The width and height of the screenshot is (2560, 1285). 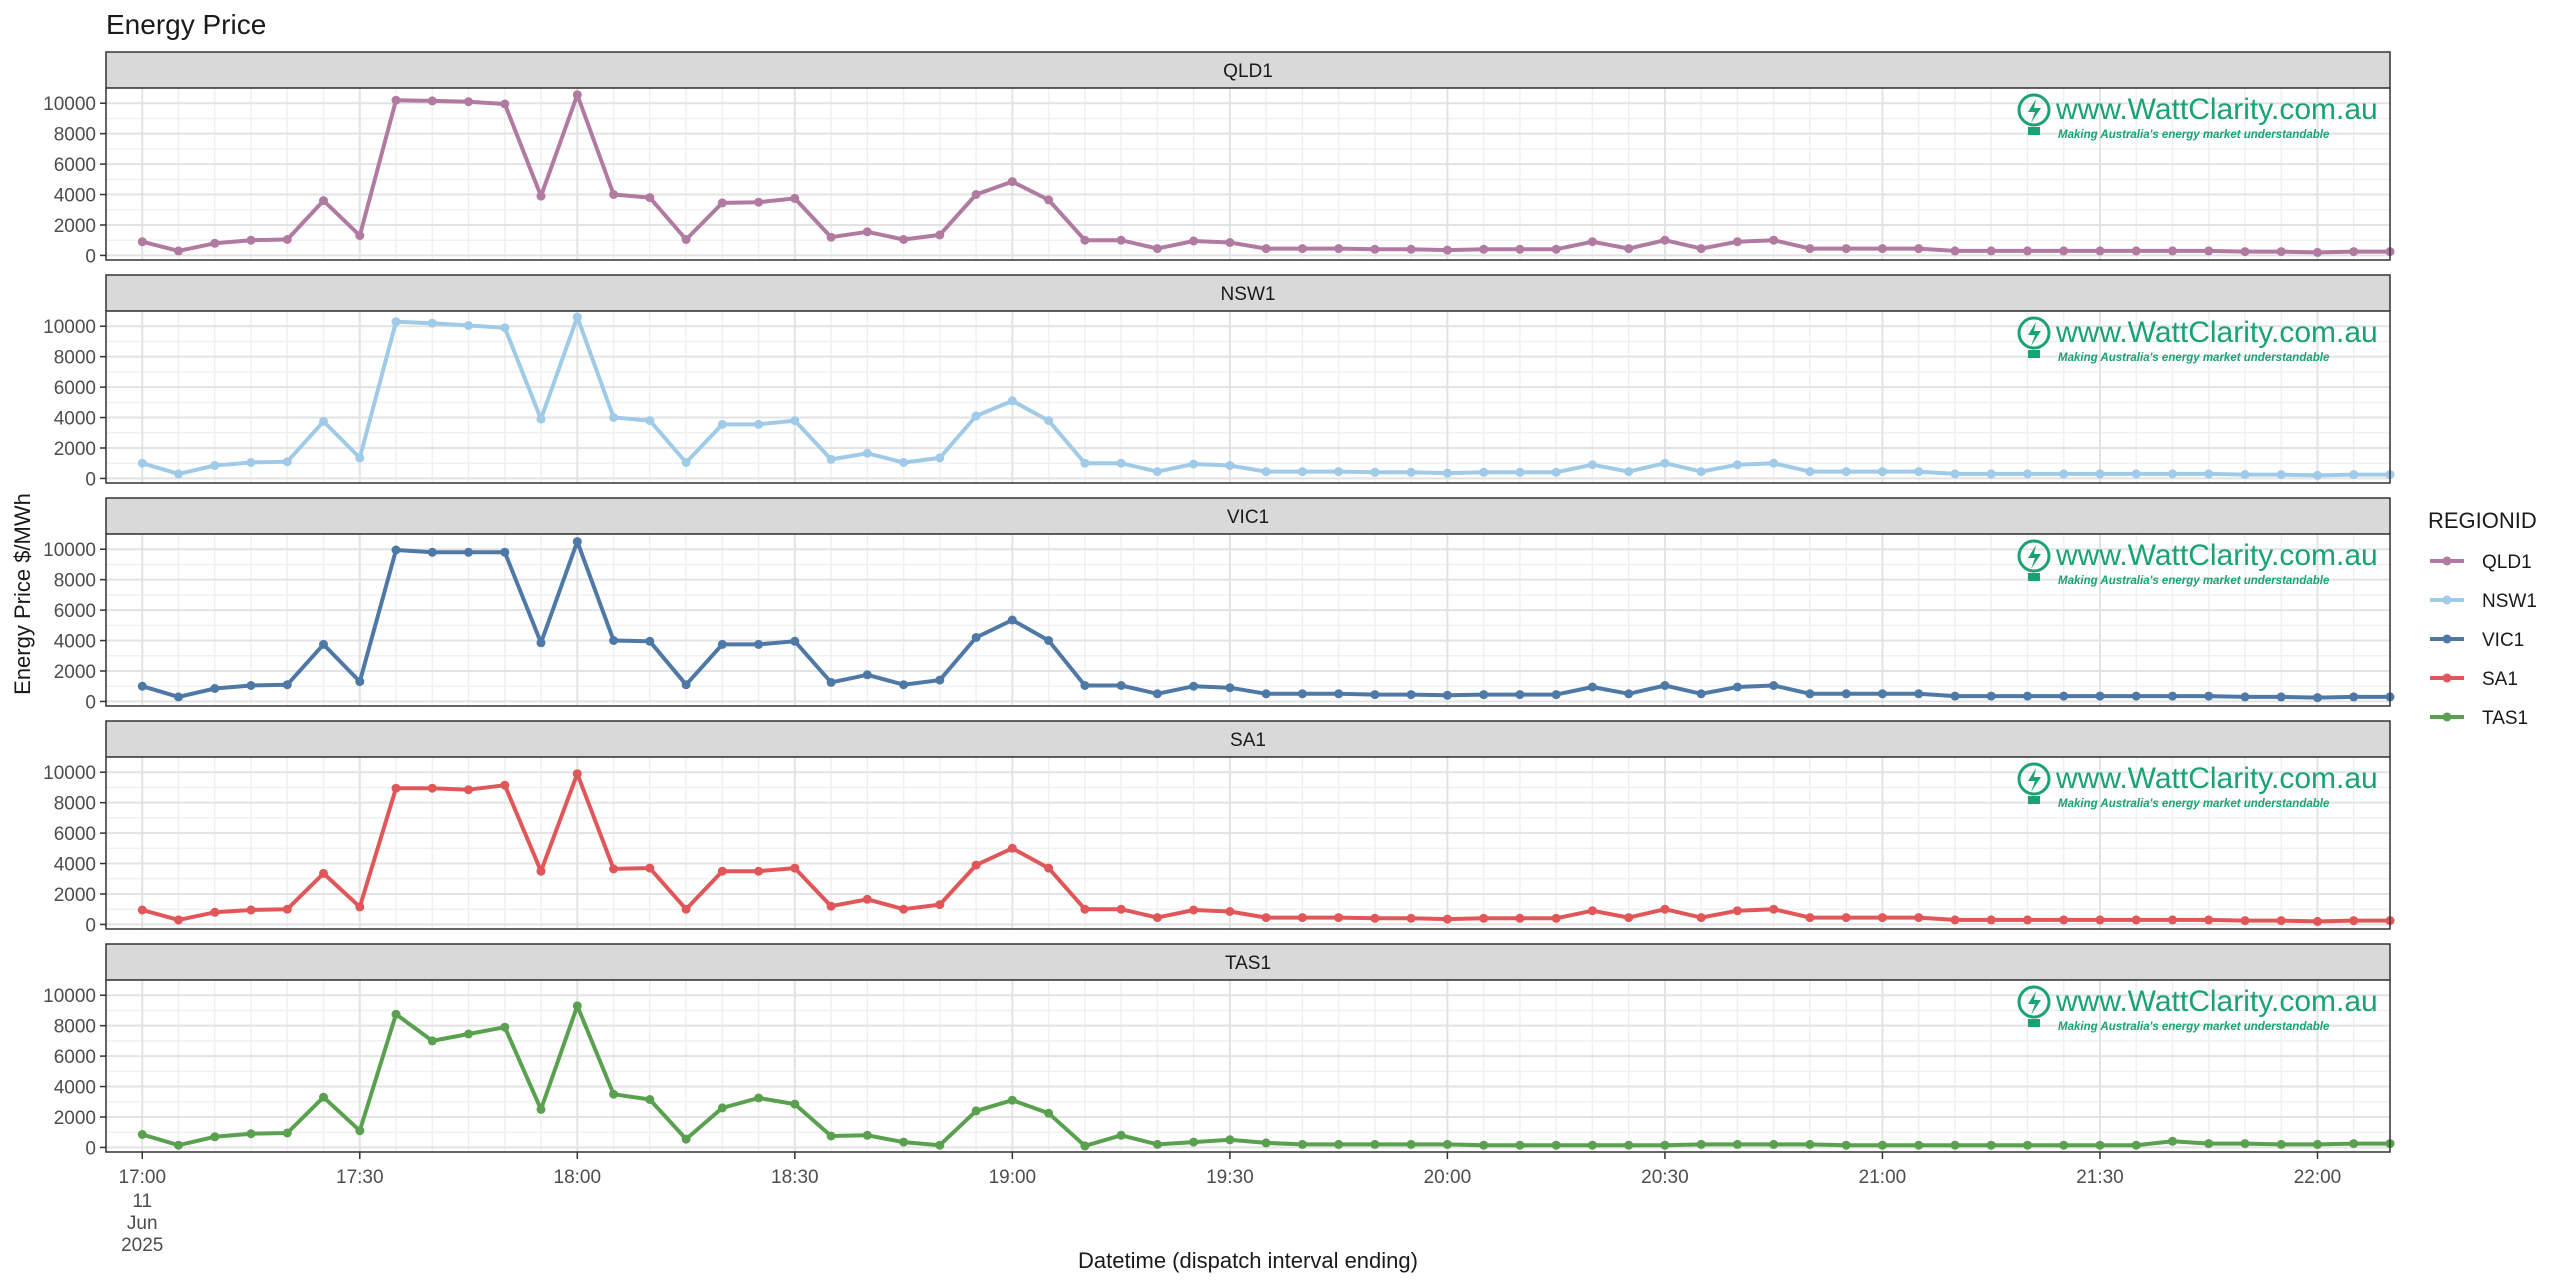 What do you see at coordinates (2503, 640) in the screenshot?
I see `legend-label: VIC1` at bounding box center [2503, 640].